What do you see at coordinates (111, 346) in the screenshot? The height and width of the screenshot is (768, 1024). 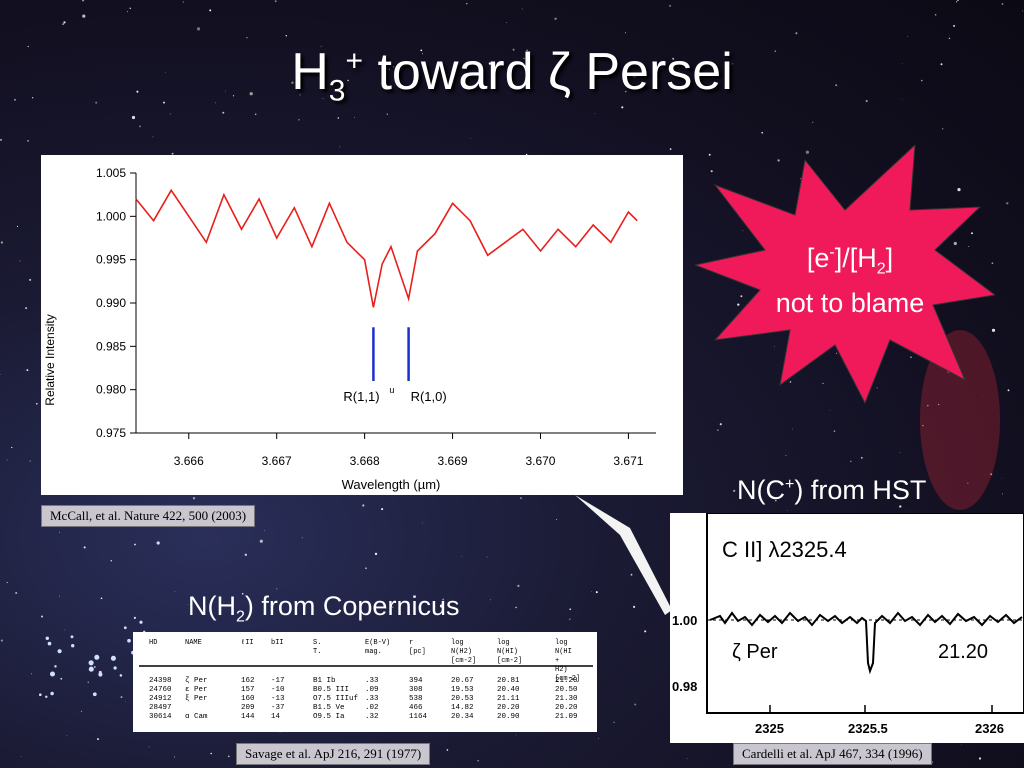 I see `y-tick-label: 0.985` at bounding box center [111, 346].